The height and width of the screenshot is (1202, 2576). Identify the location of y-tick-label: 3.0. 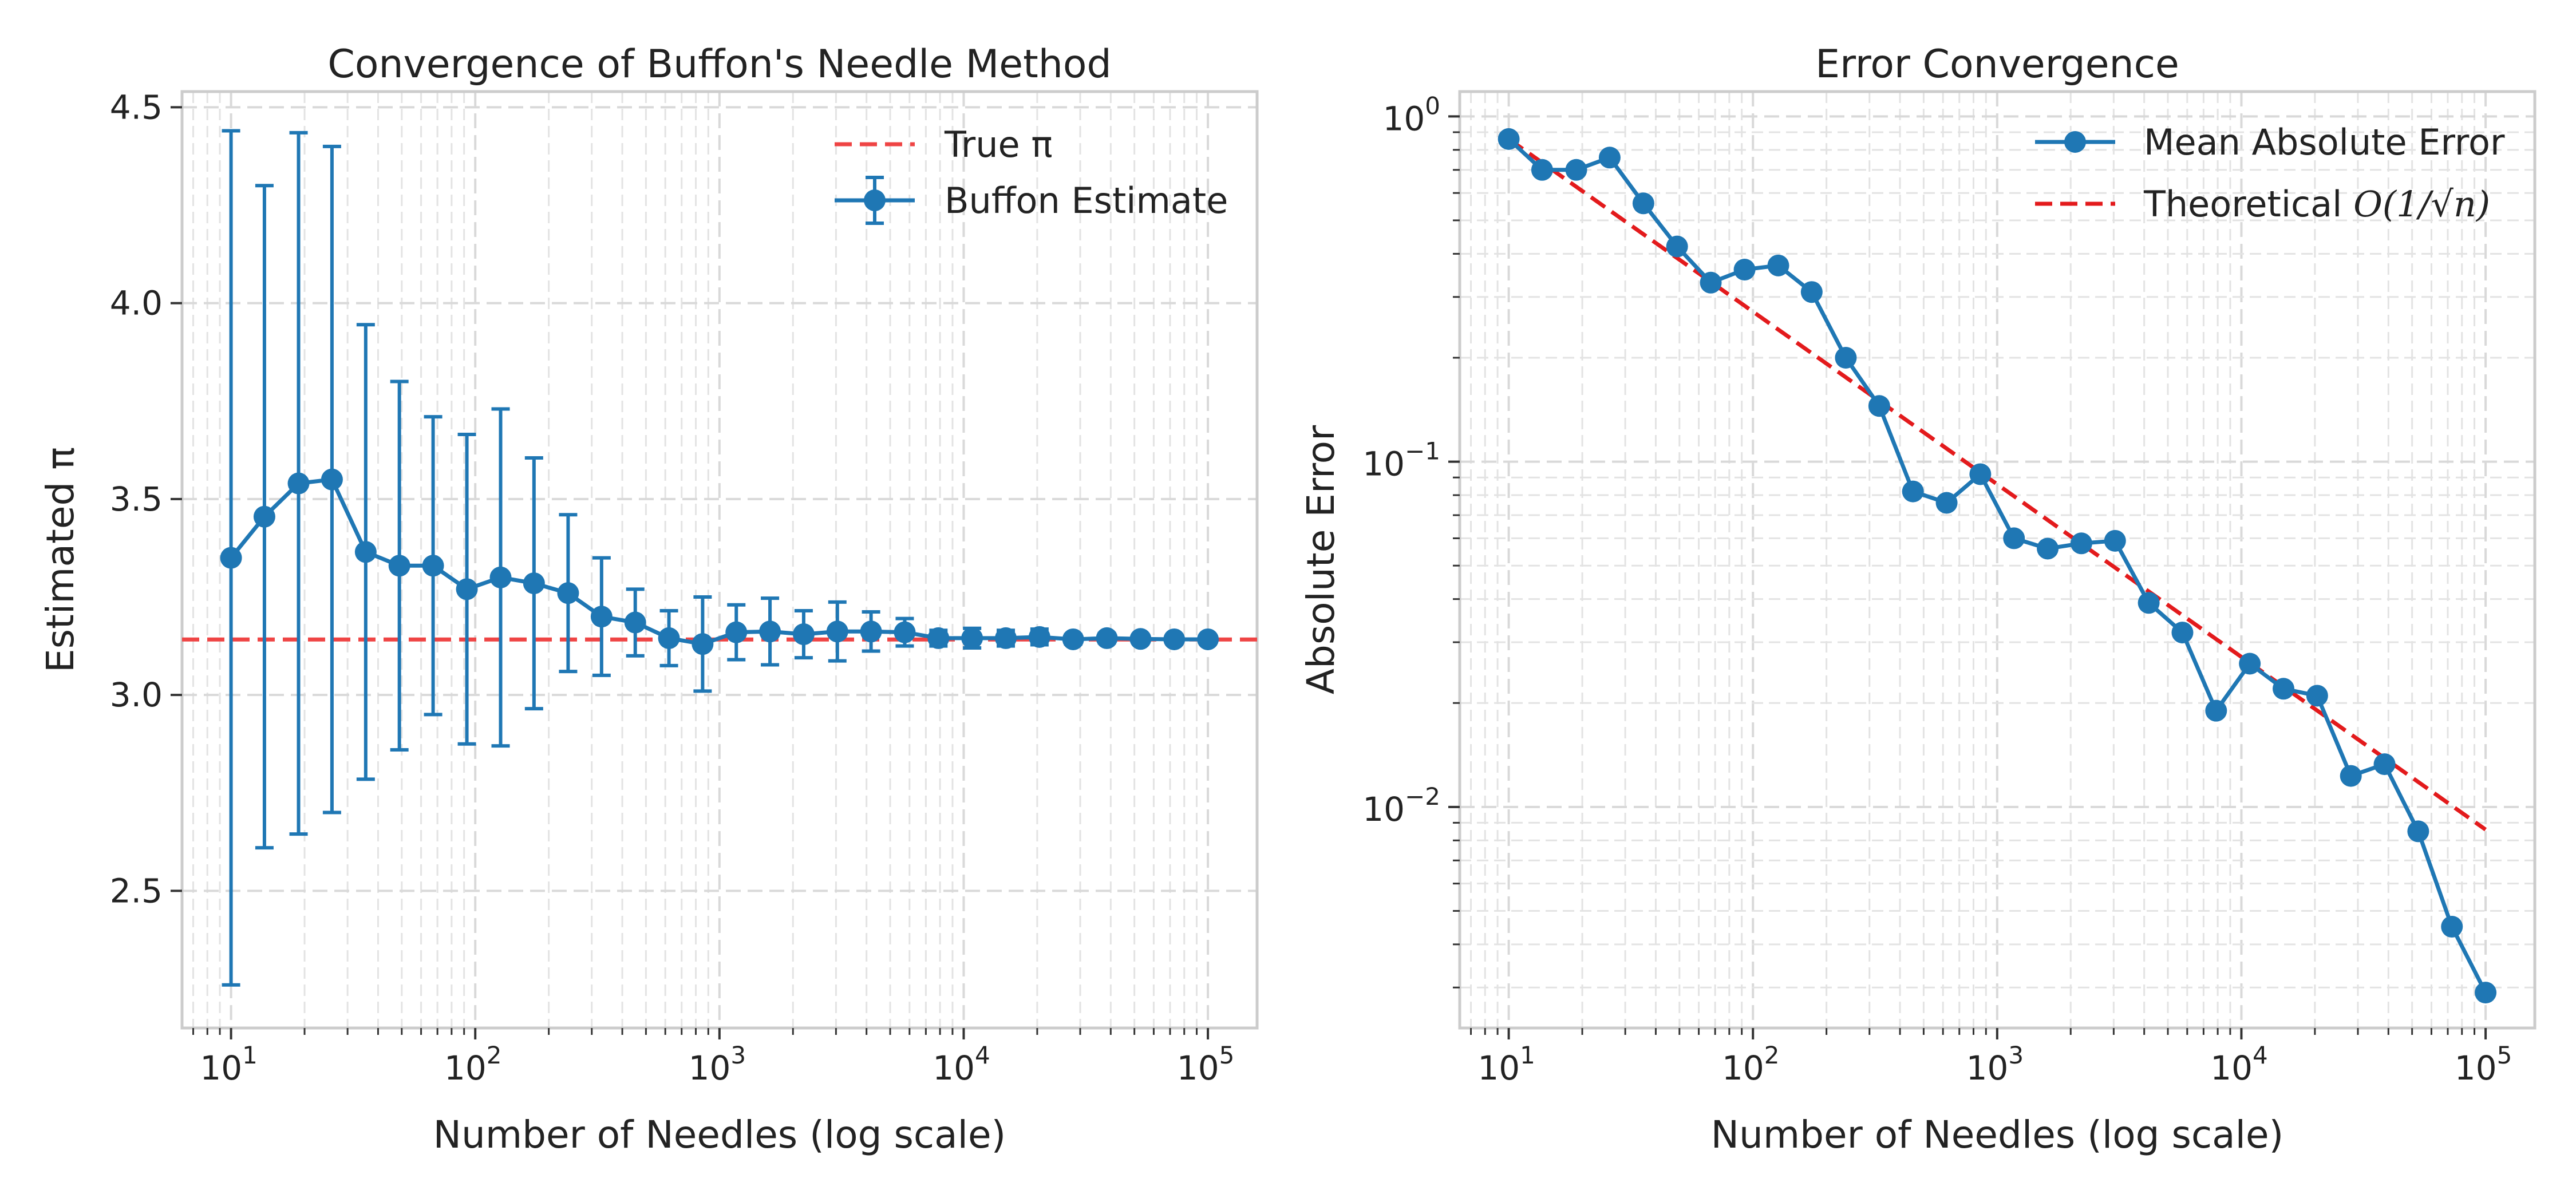
(136, 695).